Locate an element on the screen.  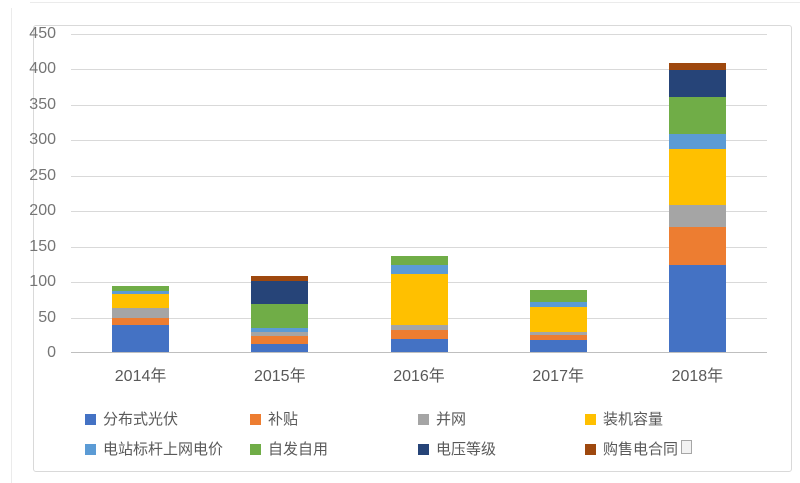
legend-item-电压等级: 电压等级 is located at coordinates (457, 449).